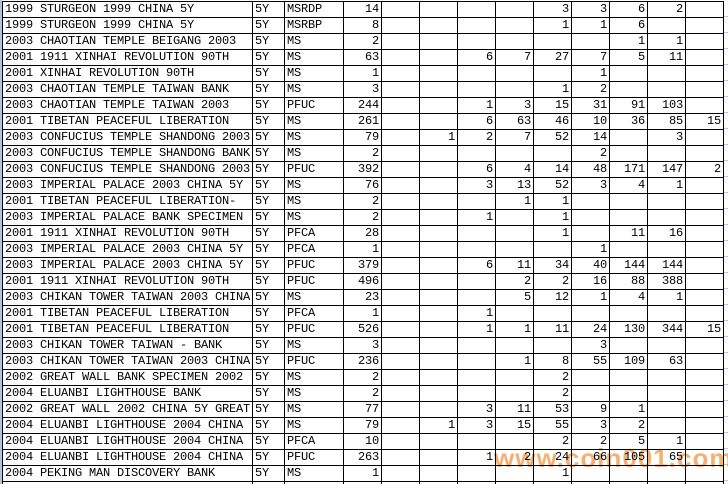 This screenshot has height=484, width=728. Describe the element at coordinates (629, 441) in the screenshot. I see `cell-grade-count: 5` at that location.